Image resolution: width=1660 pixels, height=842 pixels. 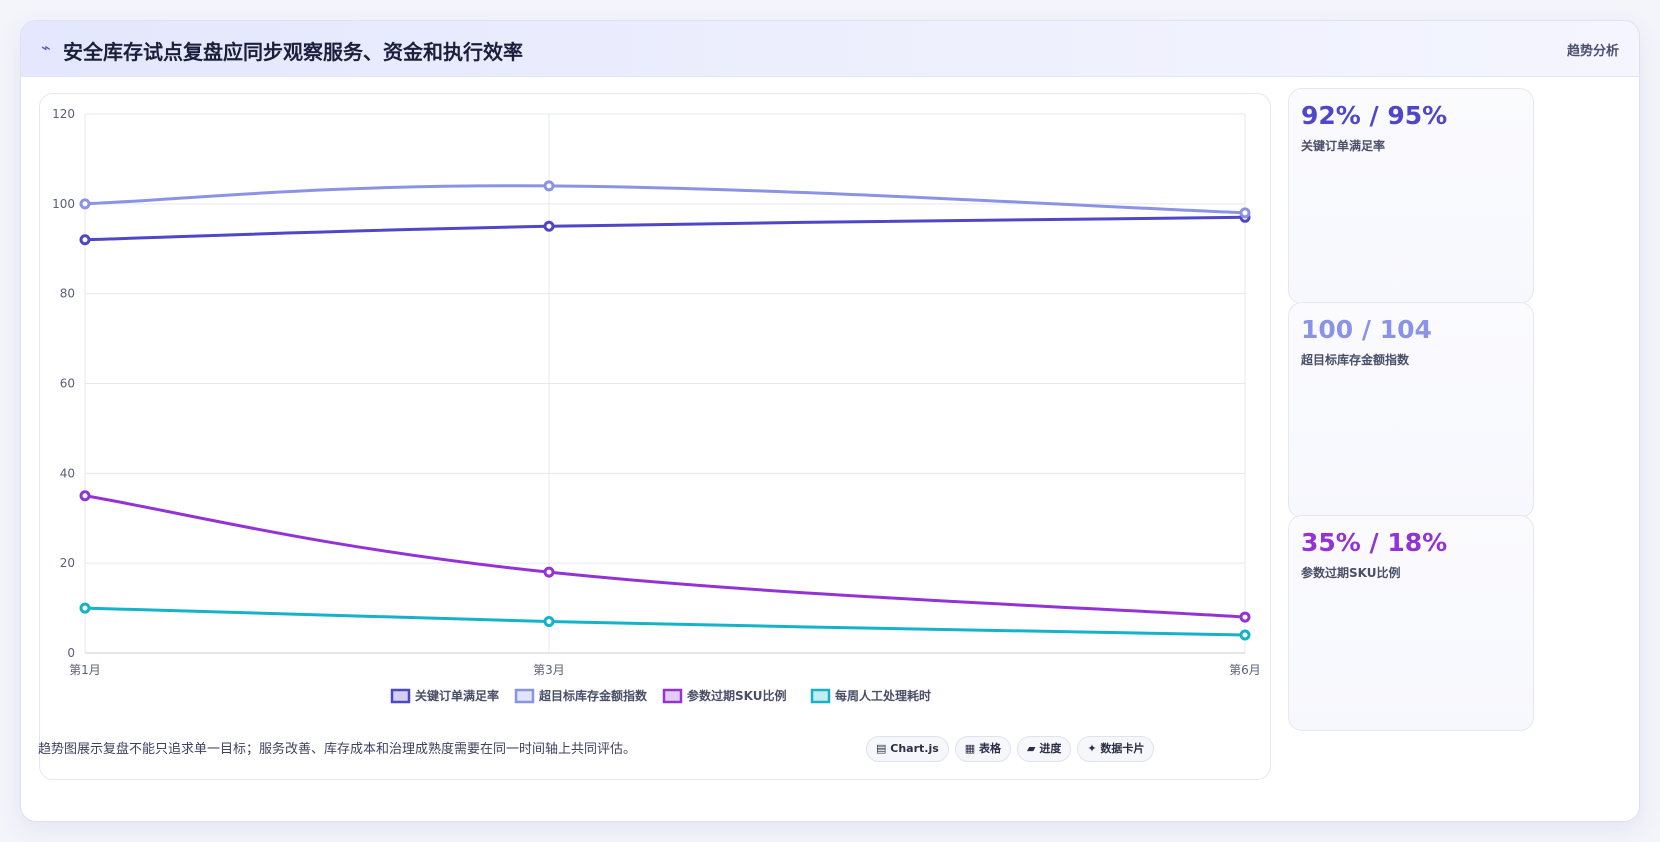 I want to click on y-tick-label: 60, so click(x=67, y=384).